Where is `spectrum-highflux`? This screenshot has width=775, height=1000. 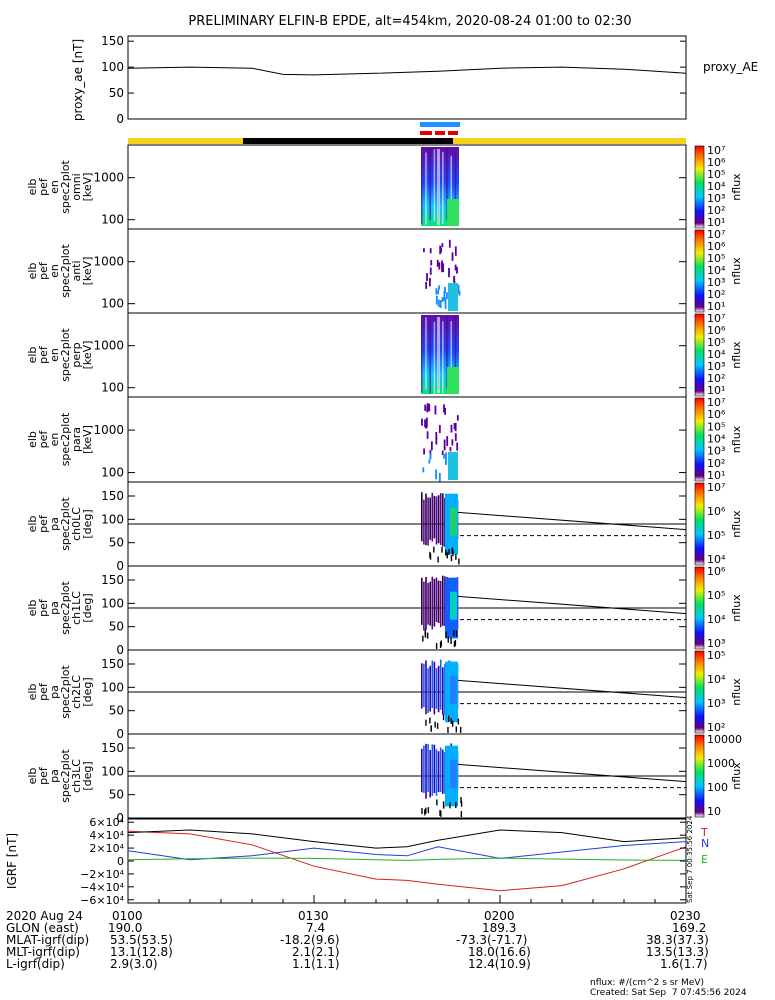
spectrum-highflux is located at coordinates (453, 466).